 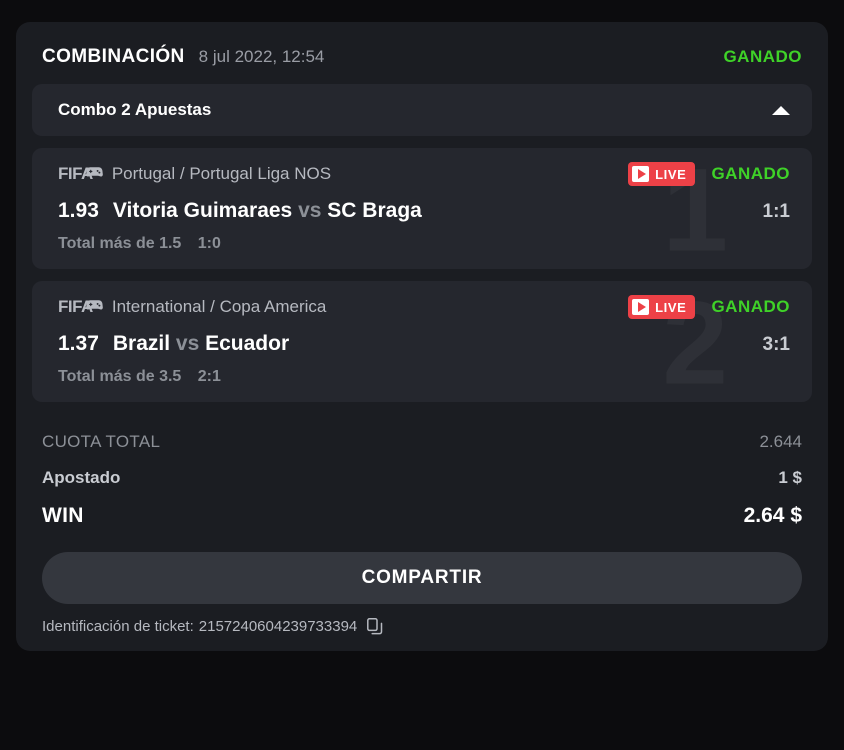 I want to click on staked-row: Apostado 1 $, so click(x=422, y=478).